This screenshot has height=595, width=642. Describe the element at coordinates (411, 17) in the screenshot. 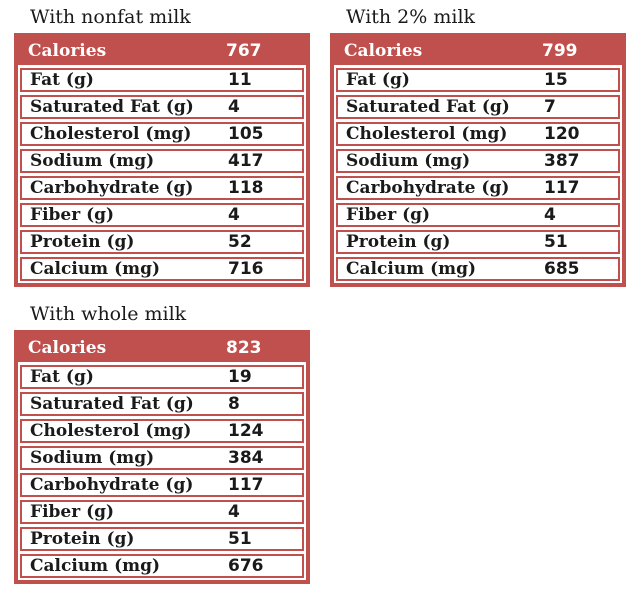

I see `table-title-2pct: With 2% milk` at that location.